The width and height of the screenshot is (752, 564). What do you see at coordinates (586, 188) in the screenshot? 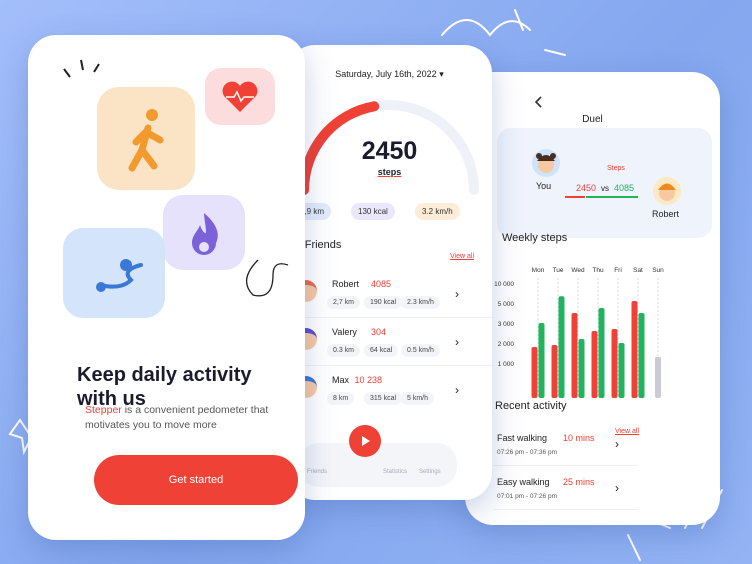
I see `you-steps: 2450` at bounding box center [586, 188].